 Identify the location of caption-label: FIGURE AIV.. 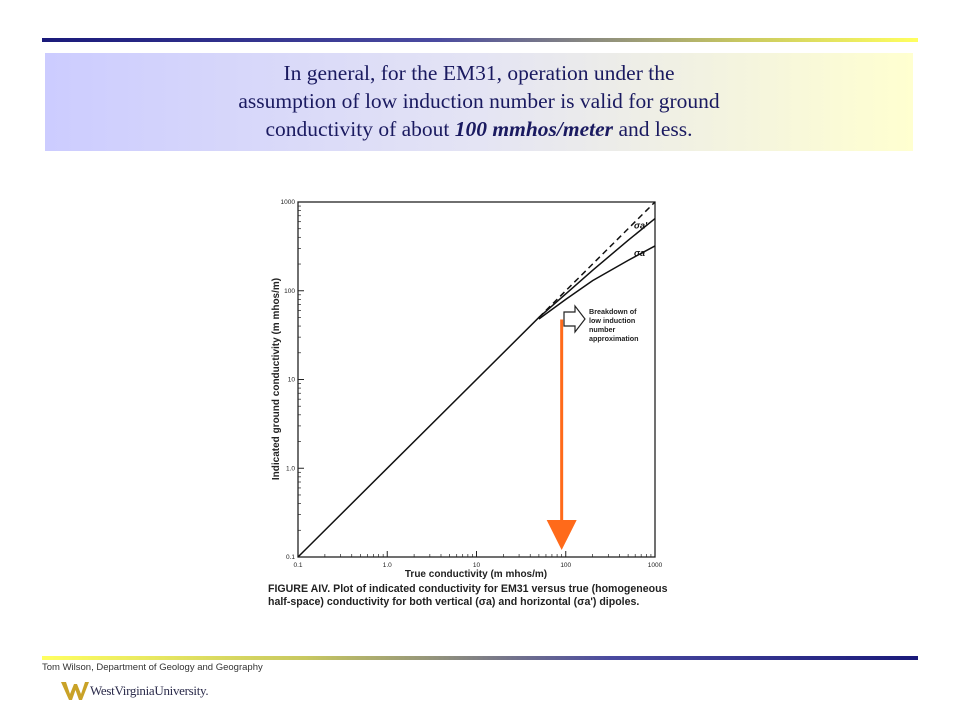
(299, 589).